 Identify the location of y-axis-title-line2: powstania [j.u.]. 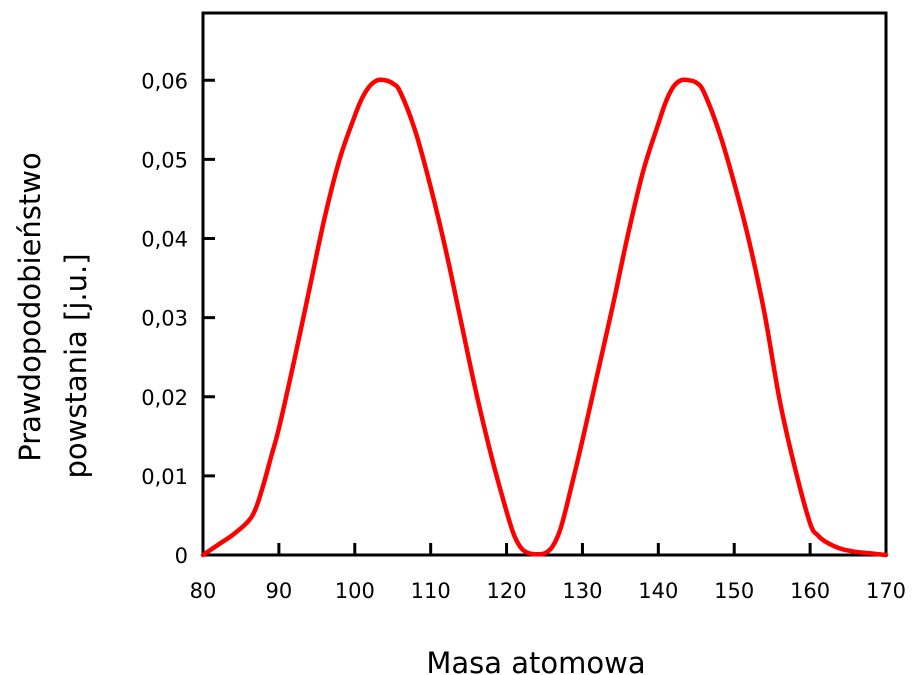
(76, 365).